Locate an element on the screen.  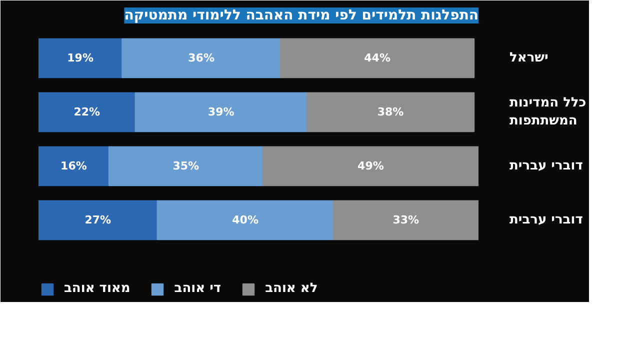
data-label: 19% is located at coordinates (80, 58).